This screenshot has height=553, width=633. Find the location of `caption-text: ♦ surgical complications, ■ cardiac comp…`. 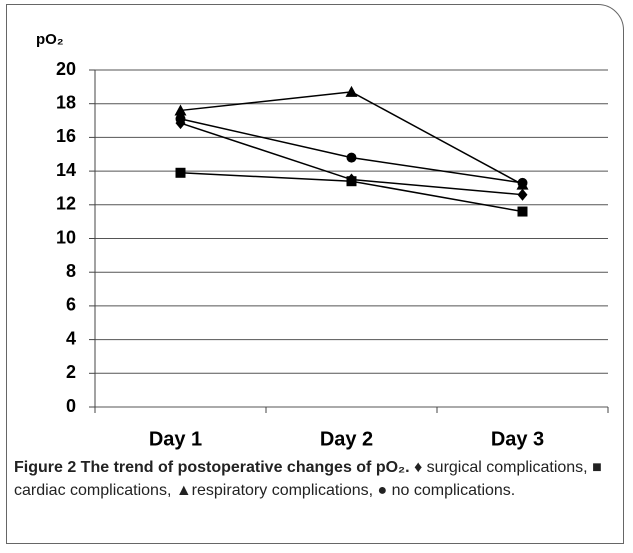

caption-text: ♦ surgical complications, ■ cardiac comp… is located at coordinates (308, 479).